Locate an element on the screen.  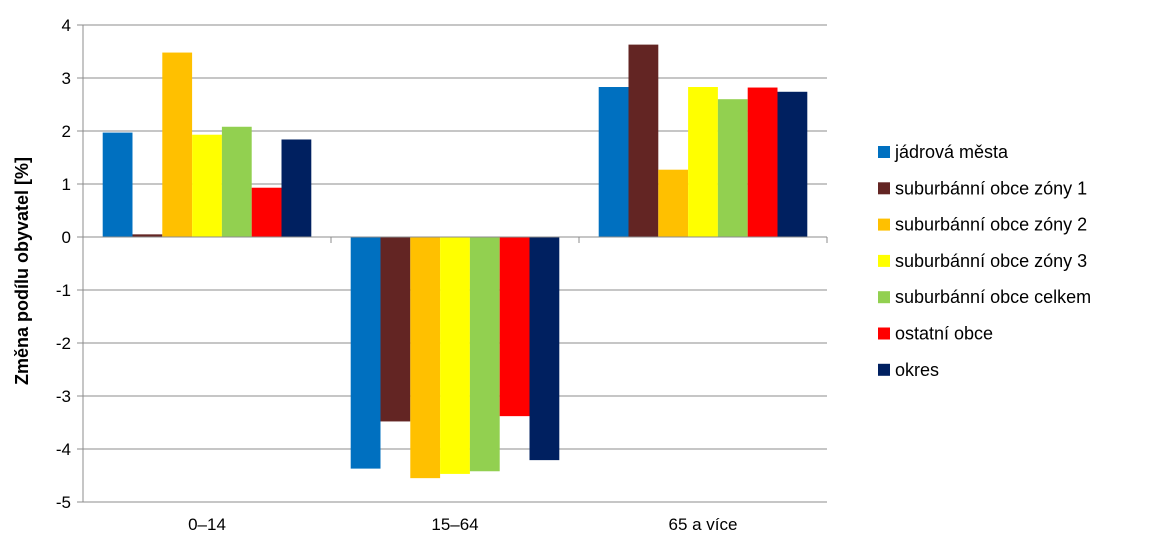
y-axis-title: Změna podílu obyvatel [%] is located at coordinates (22, 271).